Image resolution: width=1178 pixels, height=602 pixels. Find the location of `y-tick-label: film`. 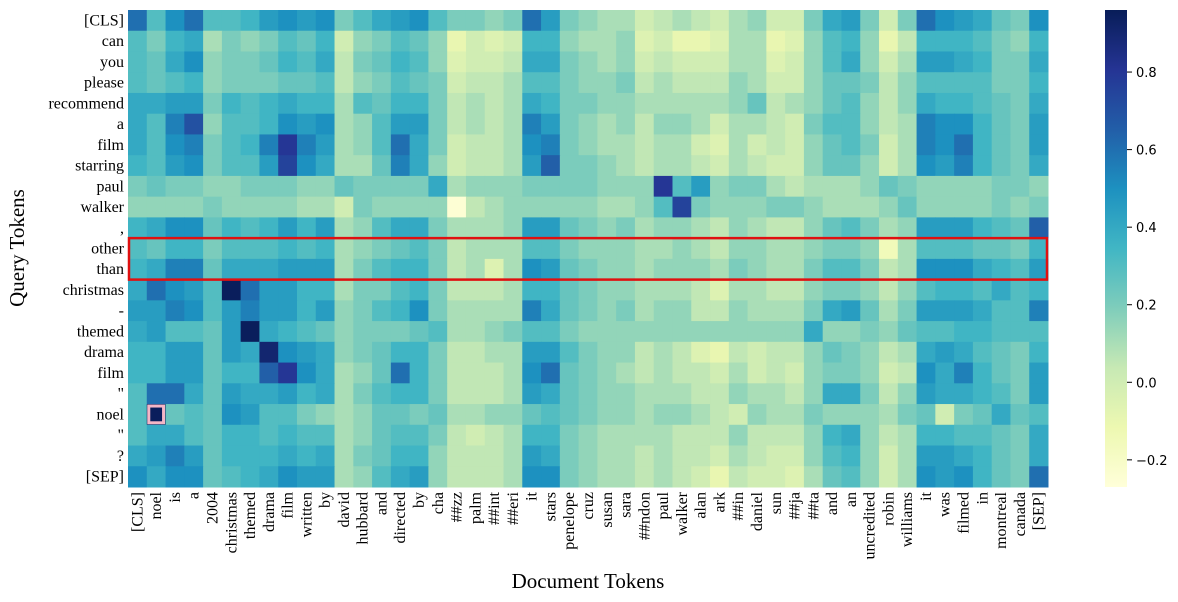

y-tick-label: film is located at coordinates (110, 145).